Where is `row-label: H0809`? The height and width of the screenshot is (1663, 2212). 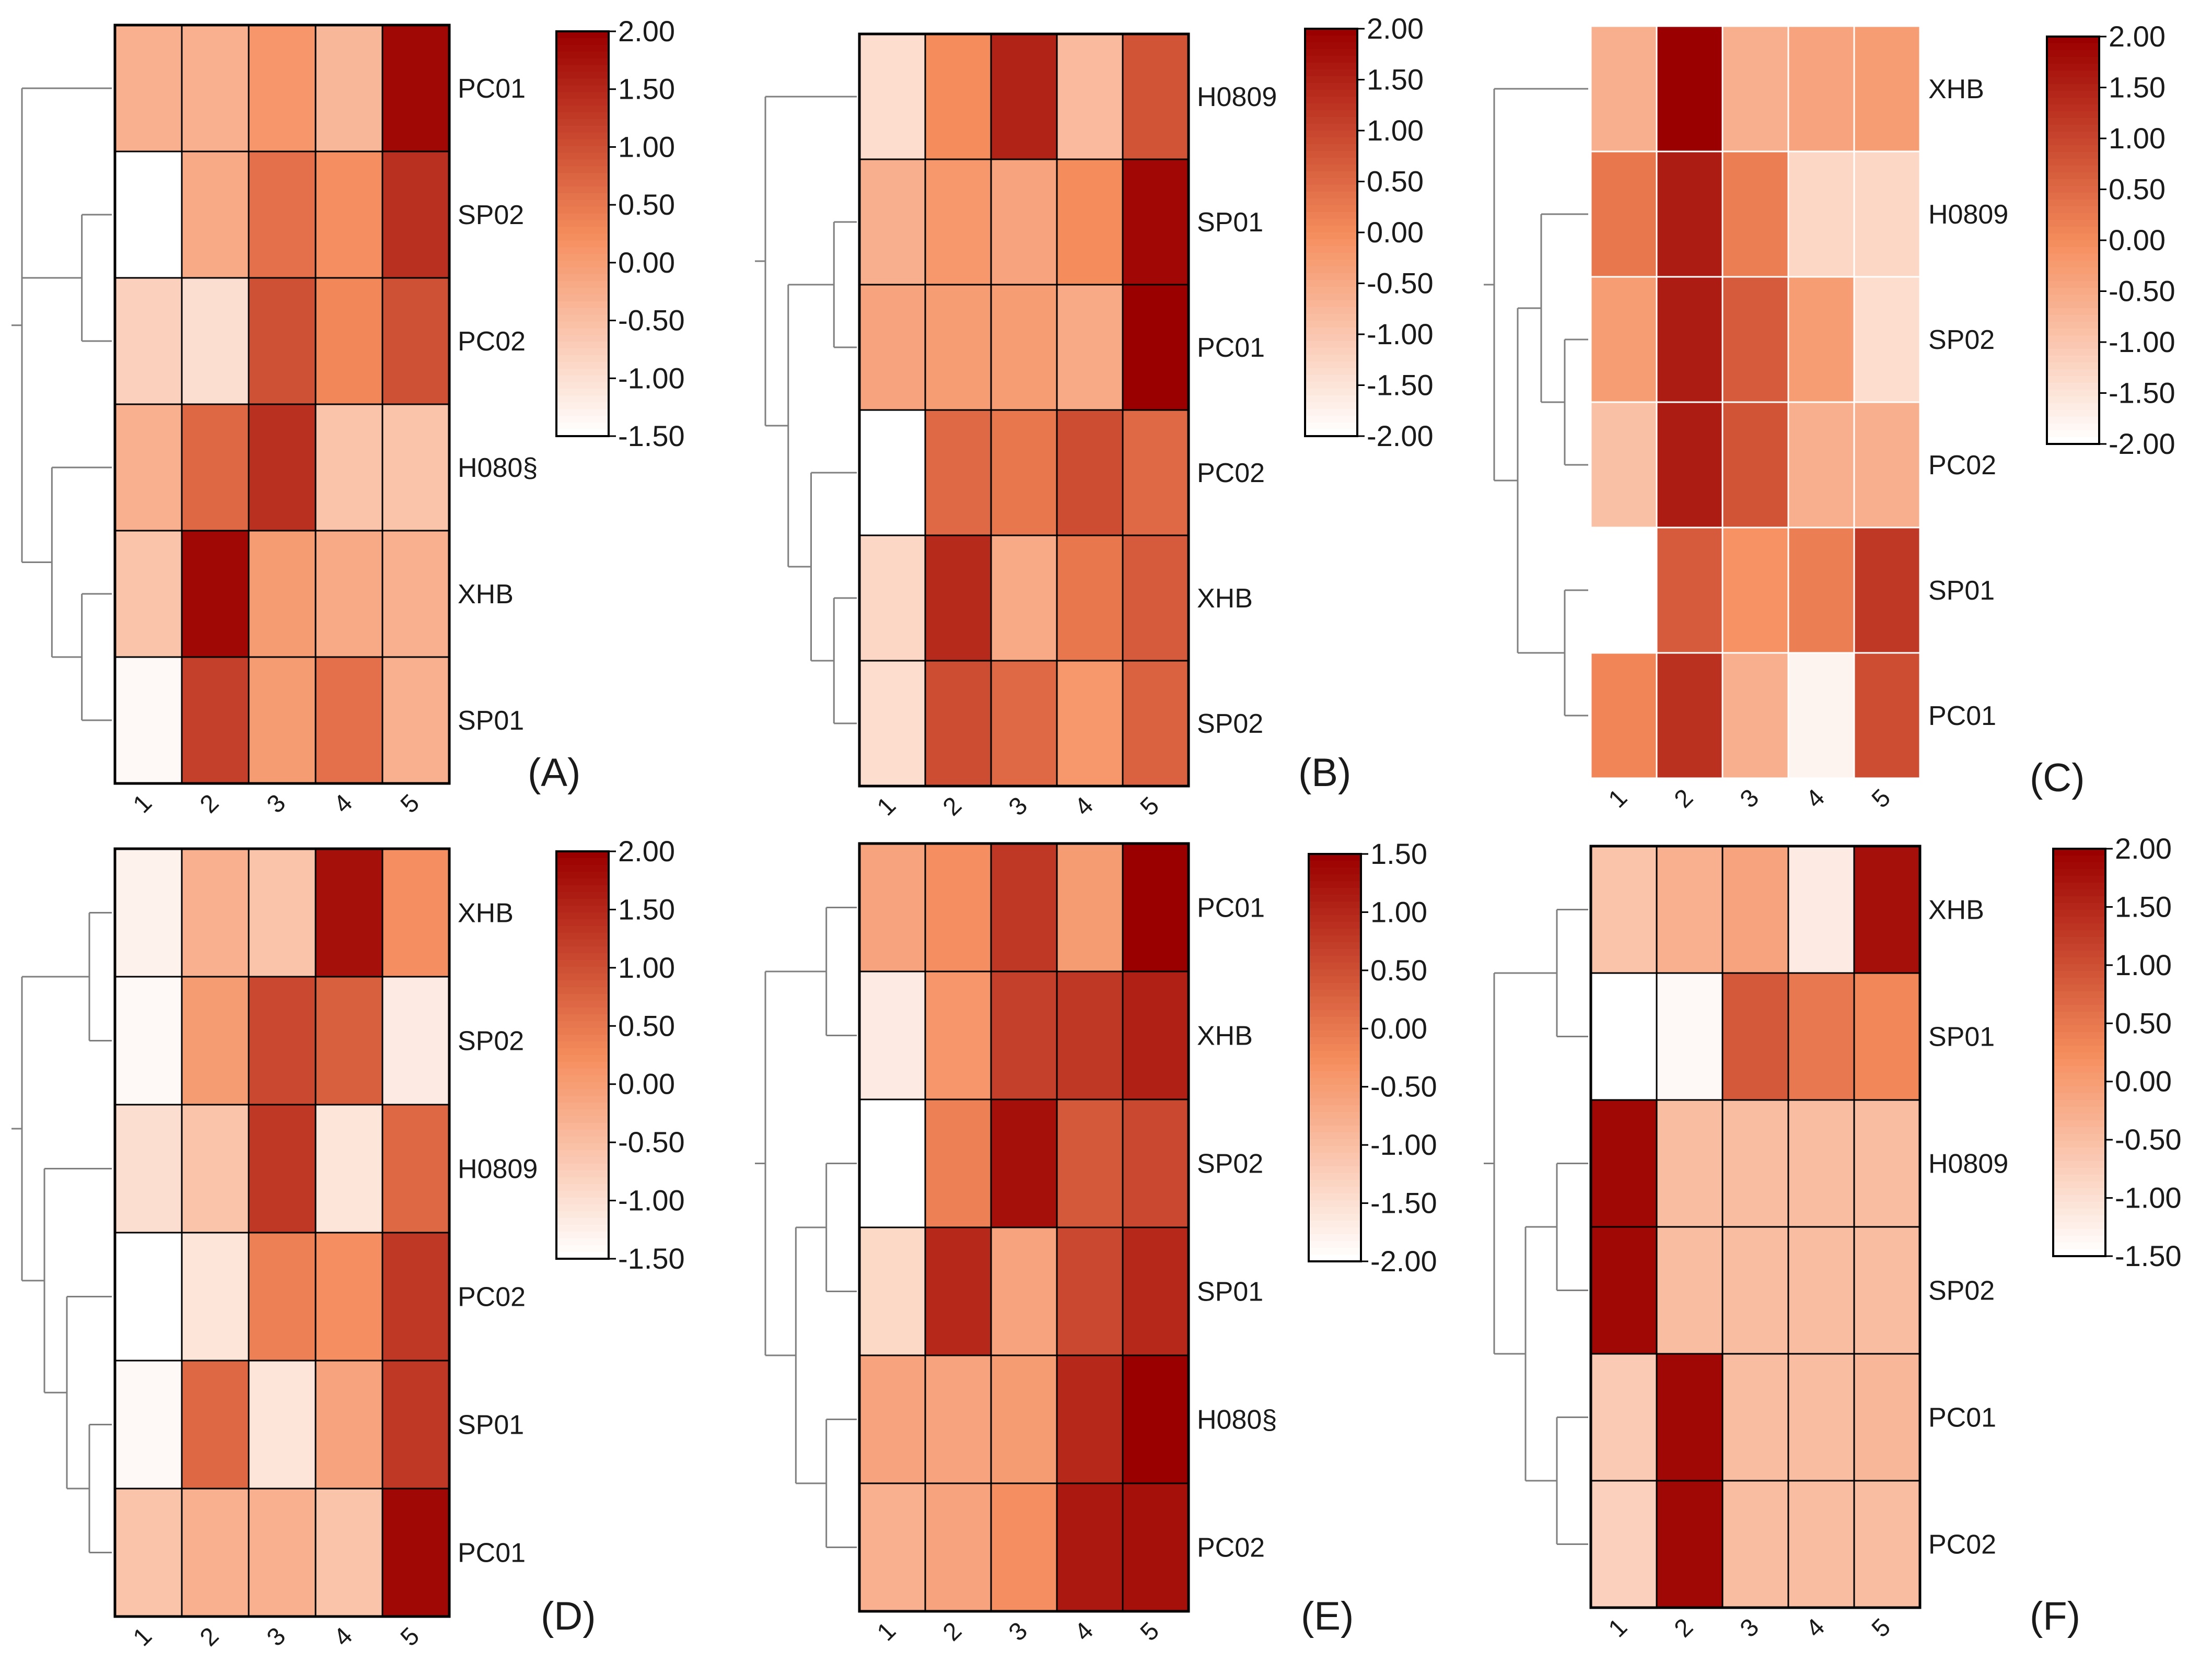 row-label: H0809 is located at coordinates (1237, 97).